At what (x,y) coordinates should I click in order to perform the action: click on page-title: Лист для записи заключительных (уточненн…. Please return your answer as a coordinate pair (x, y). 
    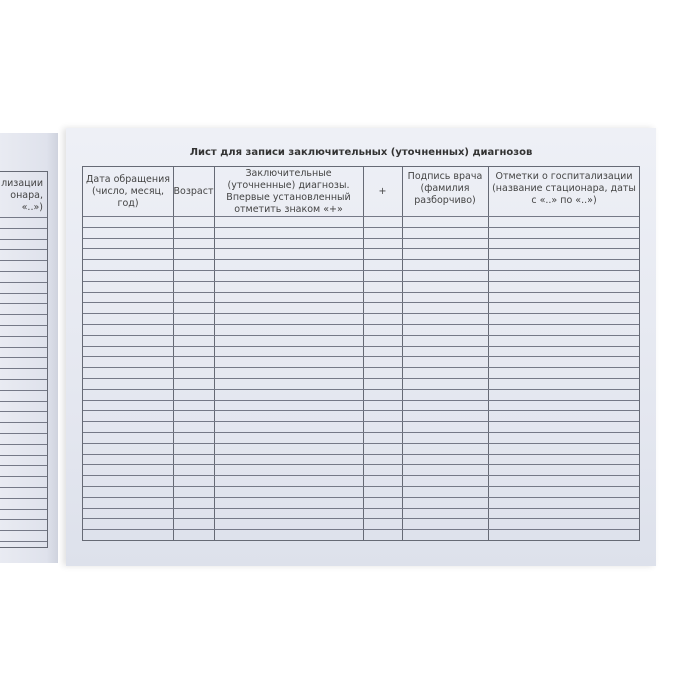
    Looking at the image, I should click on (361, 152).